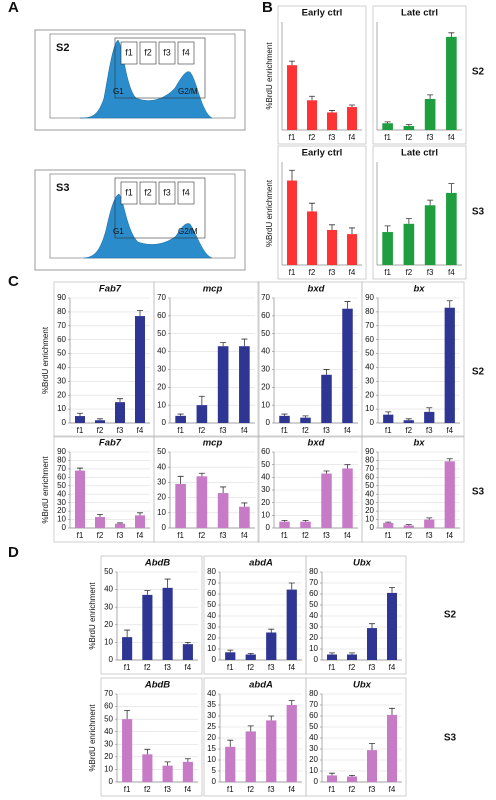 The image size is (496, 800). Describe the element at coordinates (213, 443) in the screenshot. I see `chart-title: mcp` at that location.